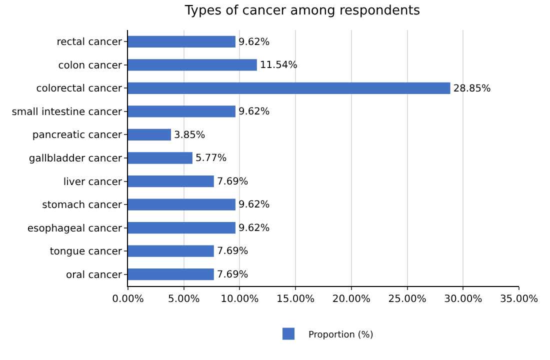 The width and height of the screenshot is (550, 360). Describe the element at coordinates (407, 299) in the screenshot. I see `x-tick-label: 25.00%` at that location.